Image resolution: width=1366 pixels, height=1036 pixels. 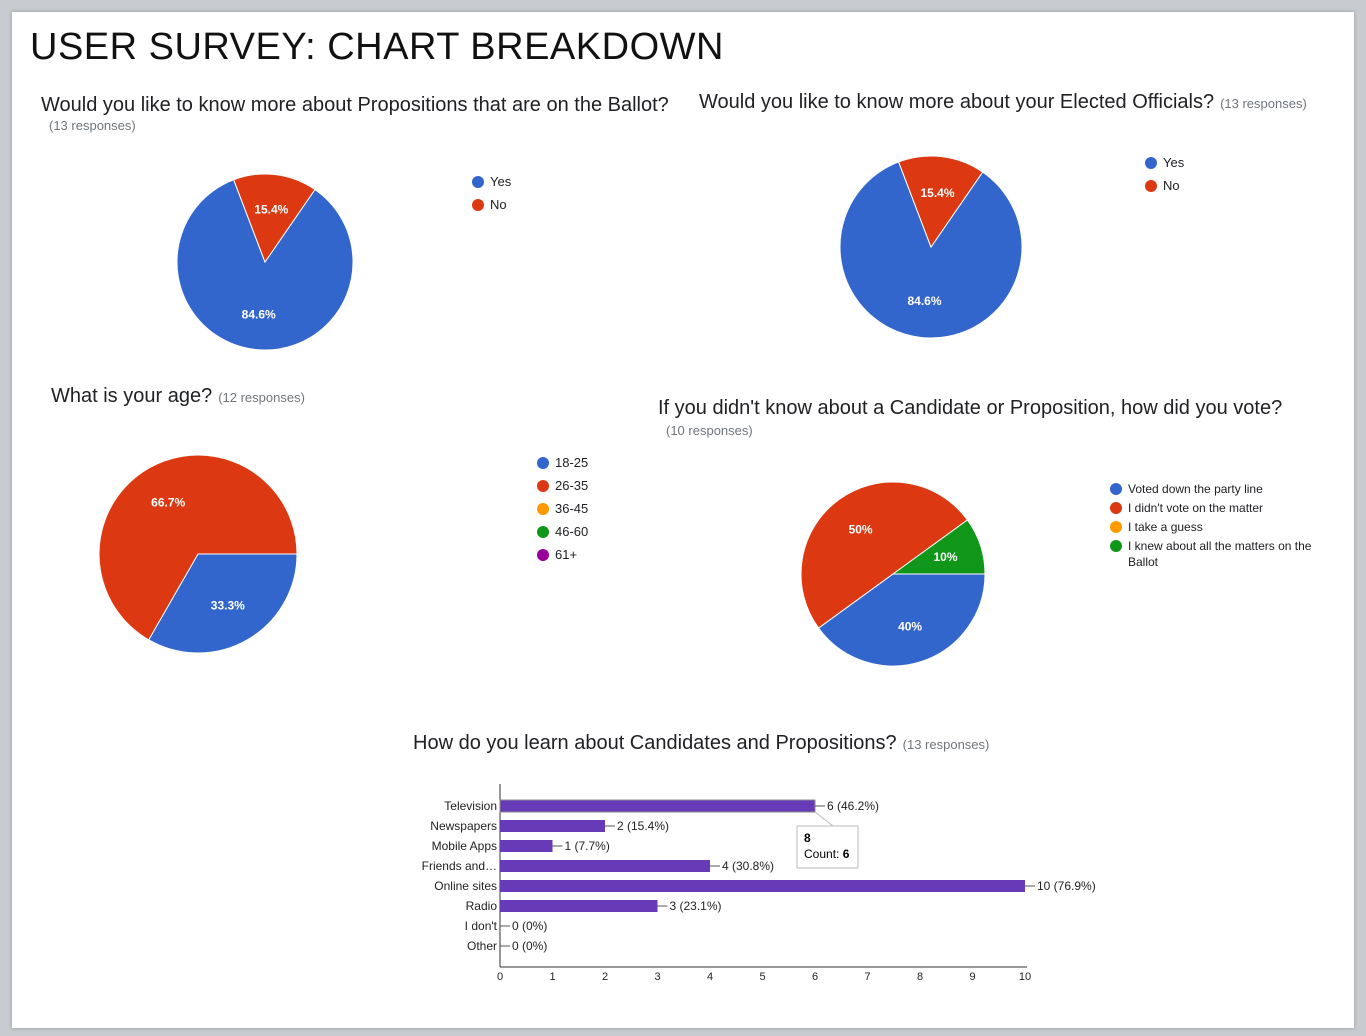 I want to click on legend-label: 26-35, so click(x=572, y=485).